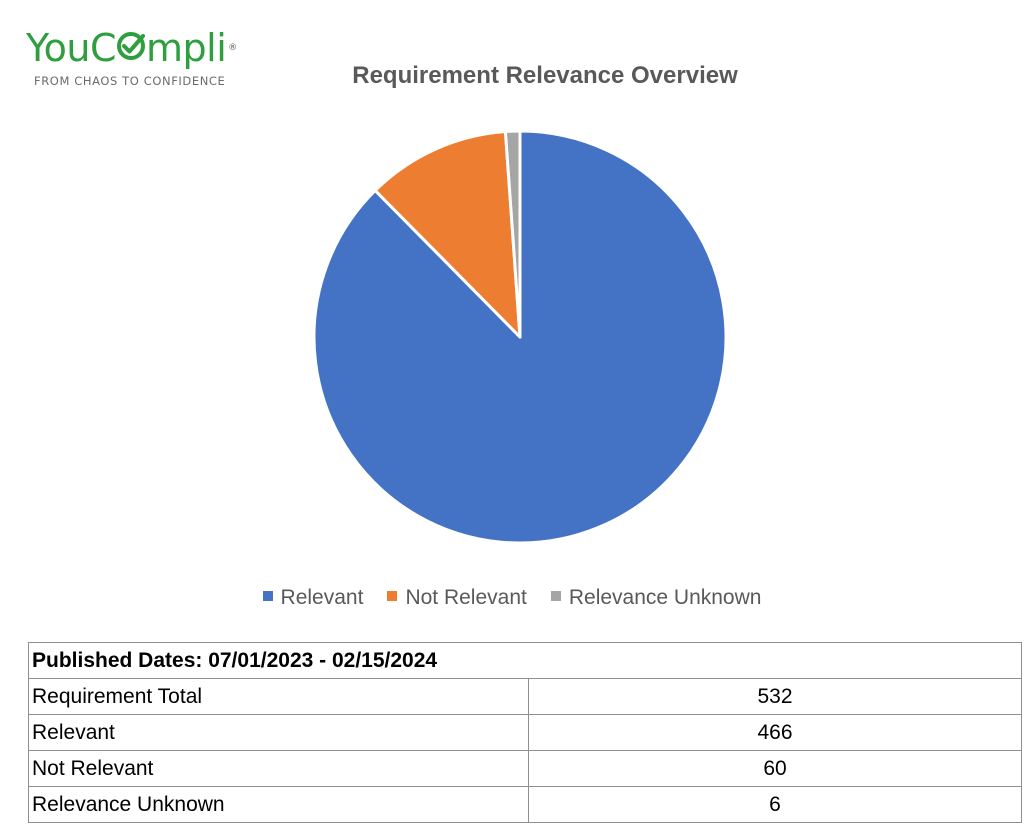  Describe the element at coordinates (278, 804) in the screenshot. I see `row-label: Relevance Unknown` at that location.